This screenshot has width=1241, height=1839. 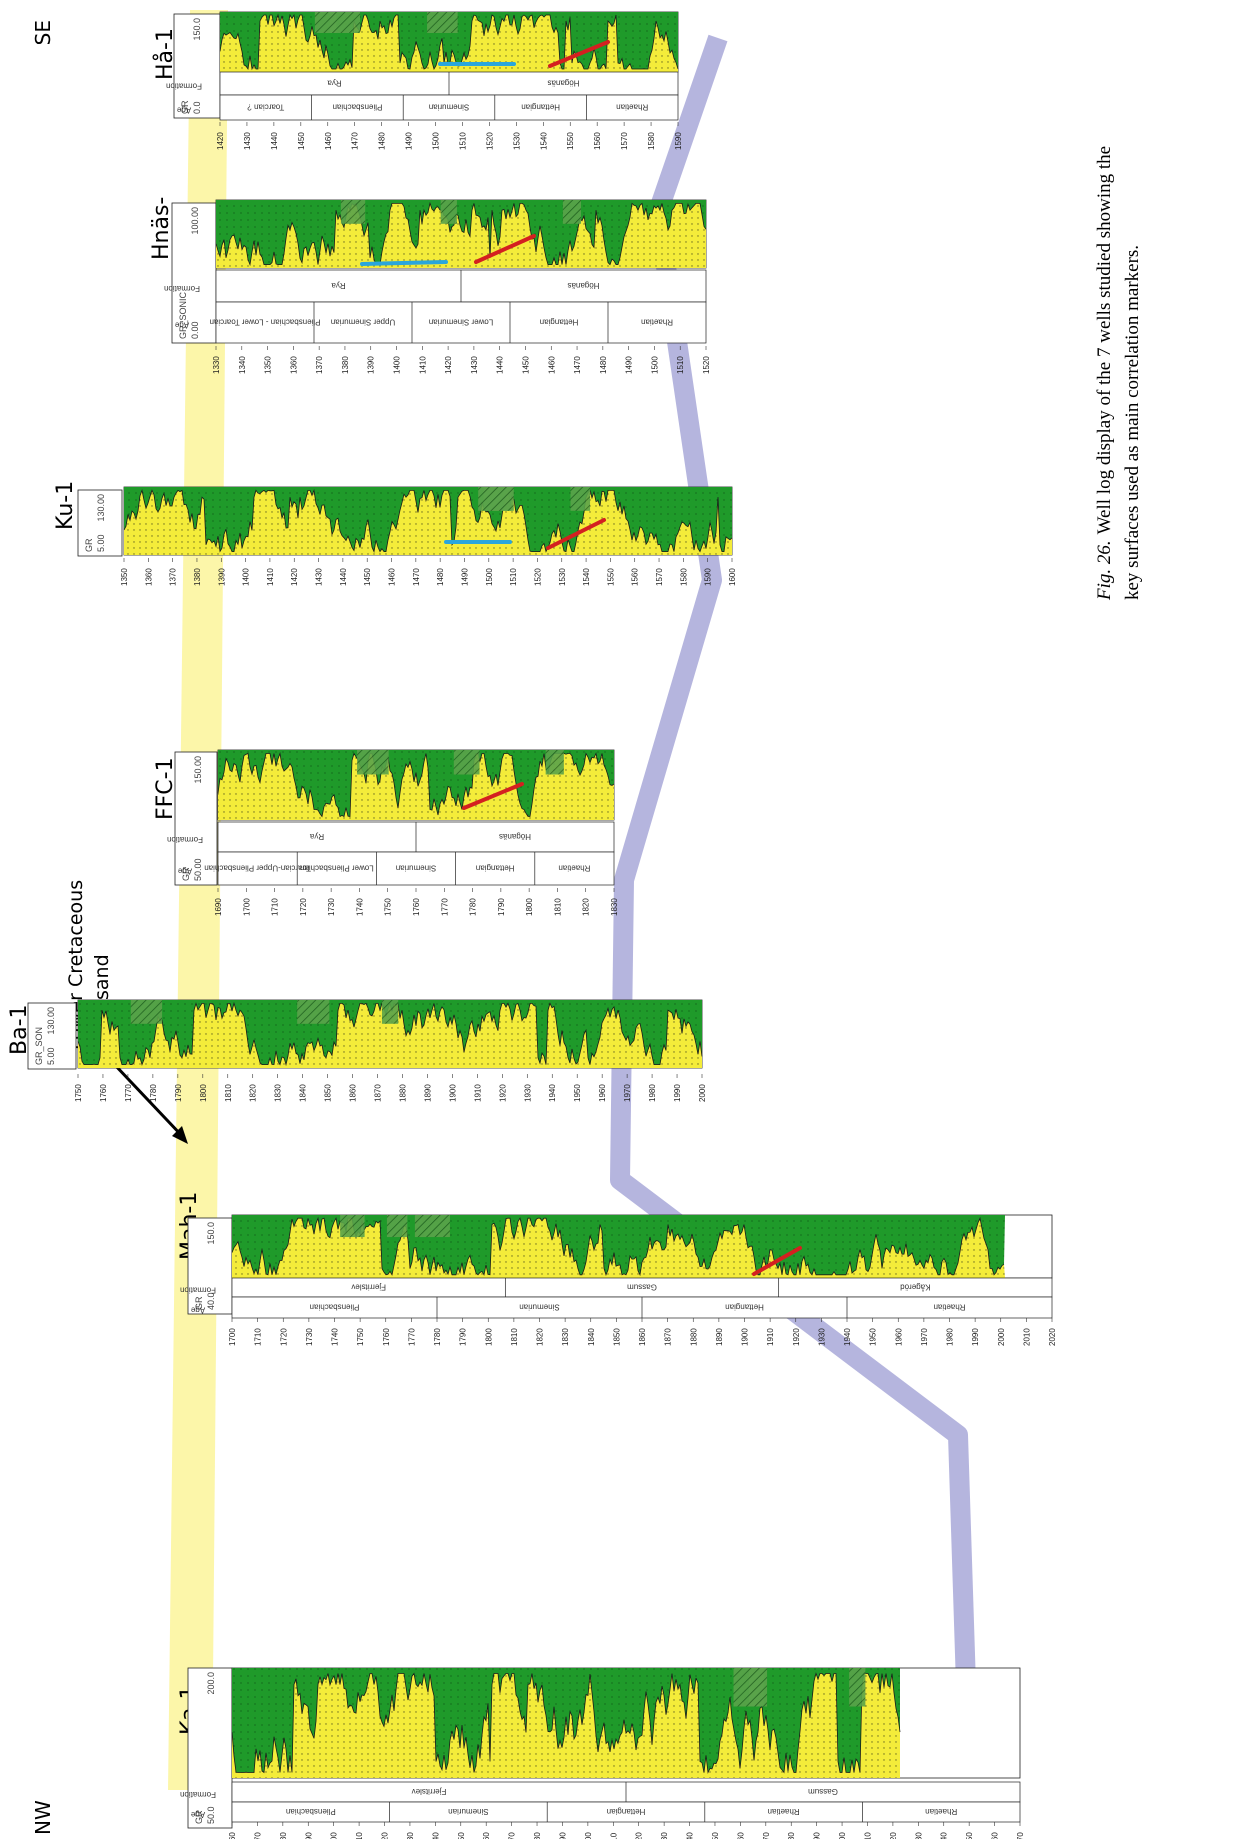 I want to click on depth-tick-label: 2160, so click(x=740, y=1835).